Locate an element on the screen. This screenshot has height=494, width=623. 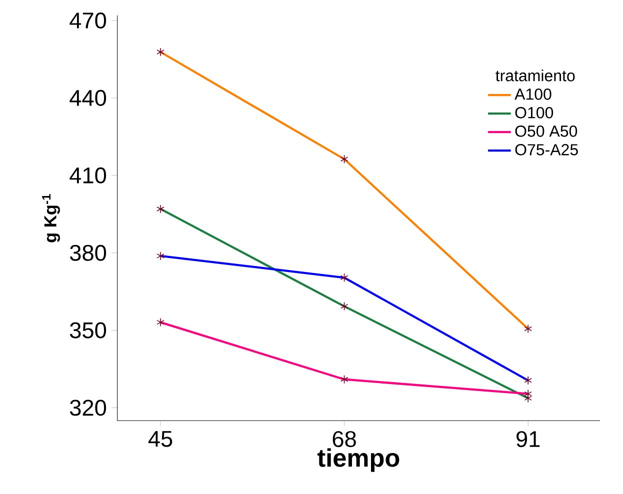
y-tick-label: 410 is located at coordinates (88, 175).